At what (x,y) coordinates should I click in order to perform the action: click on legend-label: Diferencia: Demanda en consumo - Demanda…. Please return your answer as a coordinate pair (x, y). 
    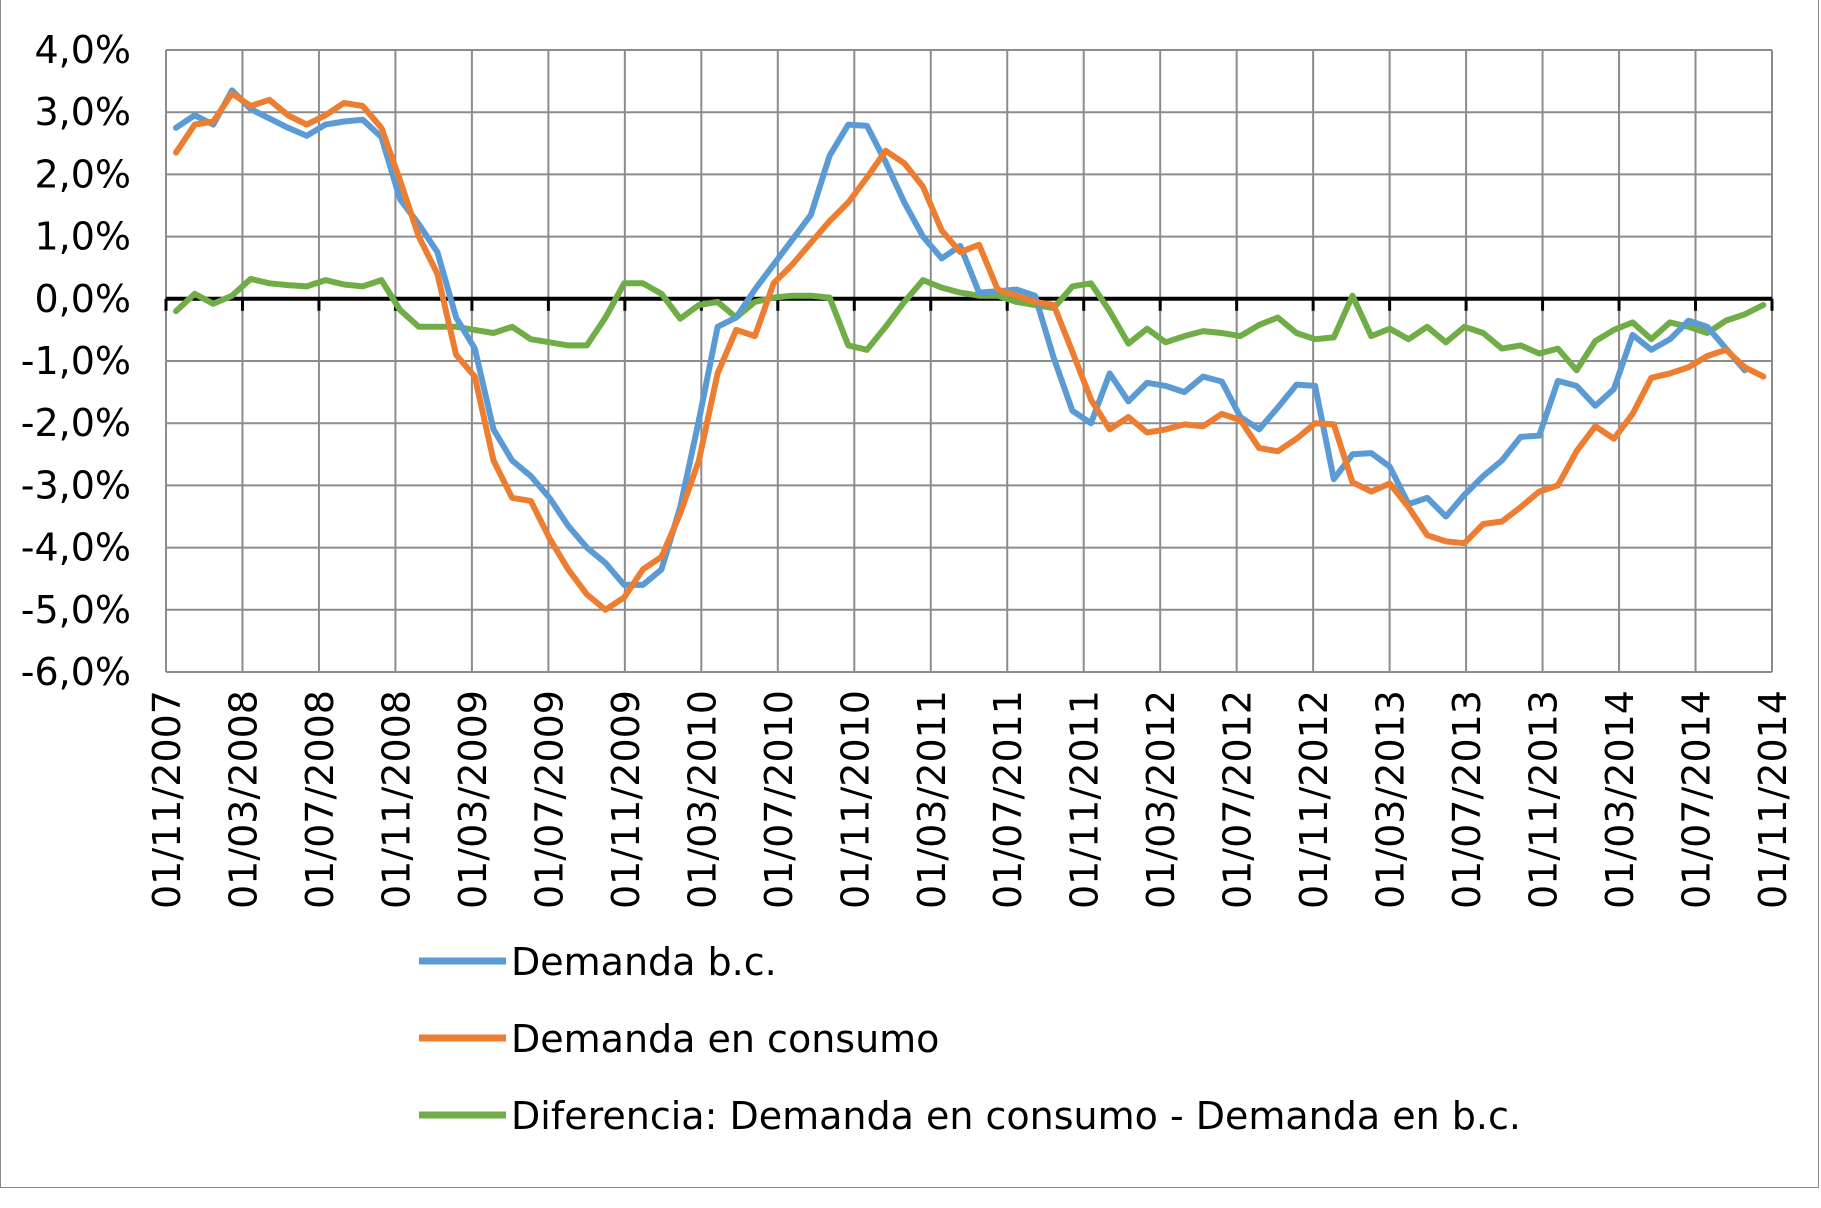
    Looking at the image, I should click on (1016, 1116).